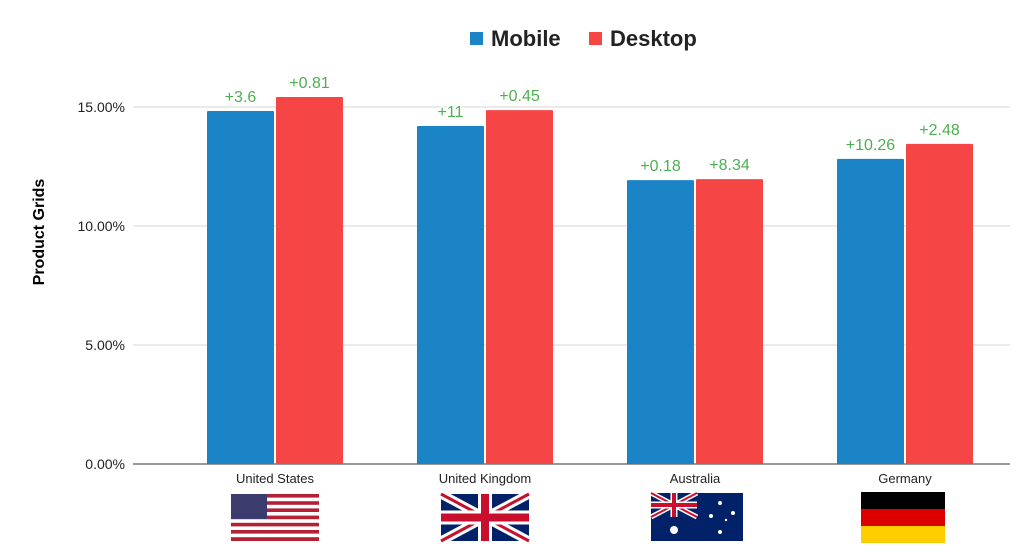 The width and height of the screenshot is (1024, 560). What do you see at coordinates (696, 515) in the screenshot?
I see `australia-flag` at bounding box center [696, 515].